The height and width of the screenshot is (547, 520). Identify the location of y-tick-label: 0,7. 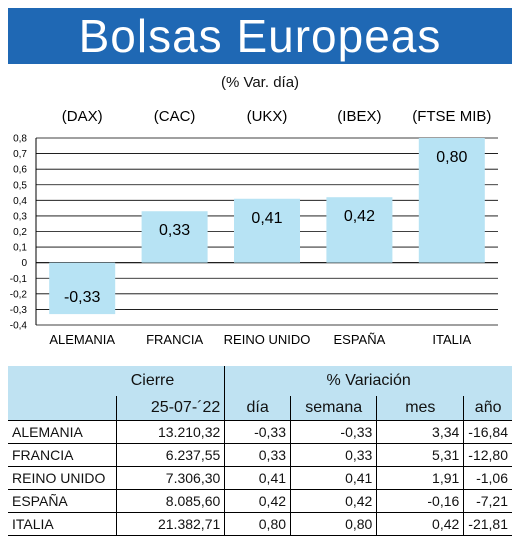
(20, 154).